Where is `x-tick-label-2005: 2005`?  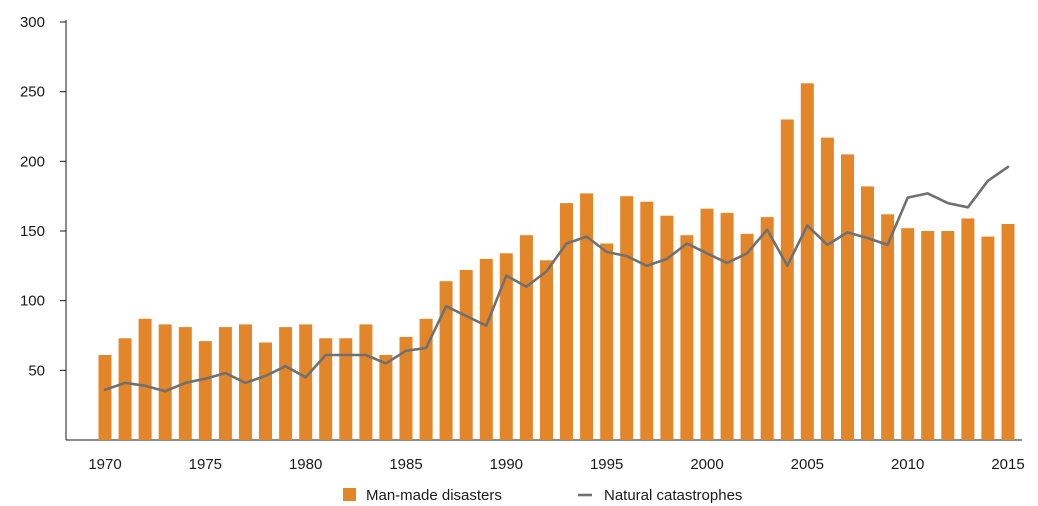
x-tick-label-2005: 2005 is located at coordinates (807, 464).